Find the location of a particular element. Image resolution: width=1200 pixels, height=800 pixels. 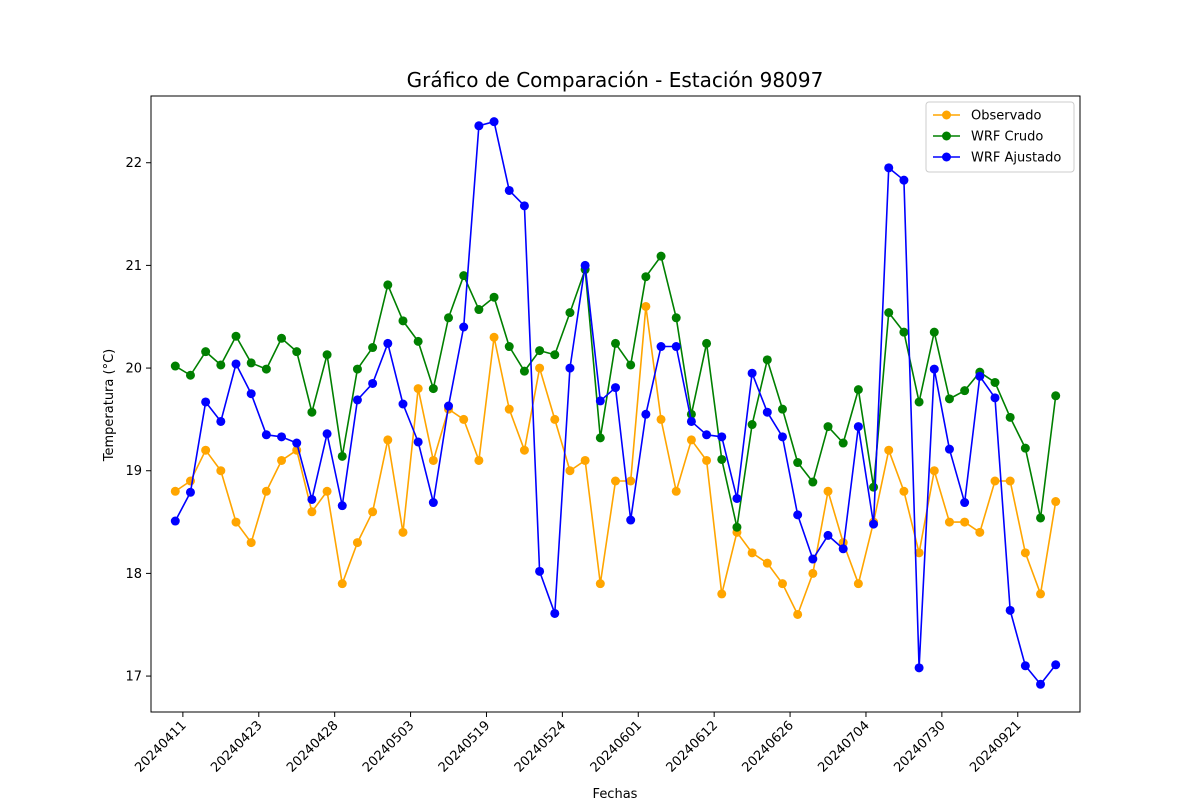

chart-title: Gráfico de Comparación - Estación 98097 is located at coordinates (615, 80).